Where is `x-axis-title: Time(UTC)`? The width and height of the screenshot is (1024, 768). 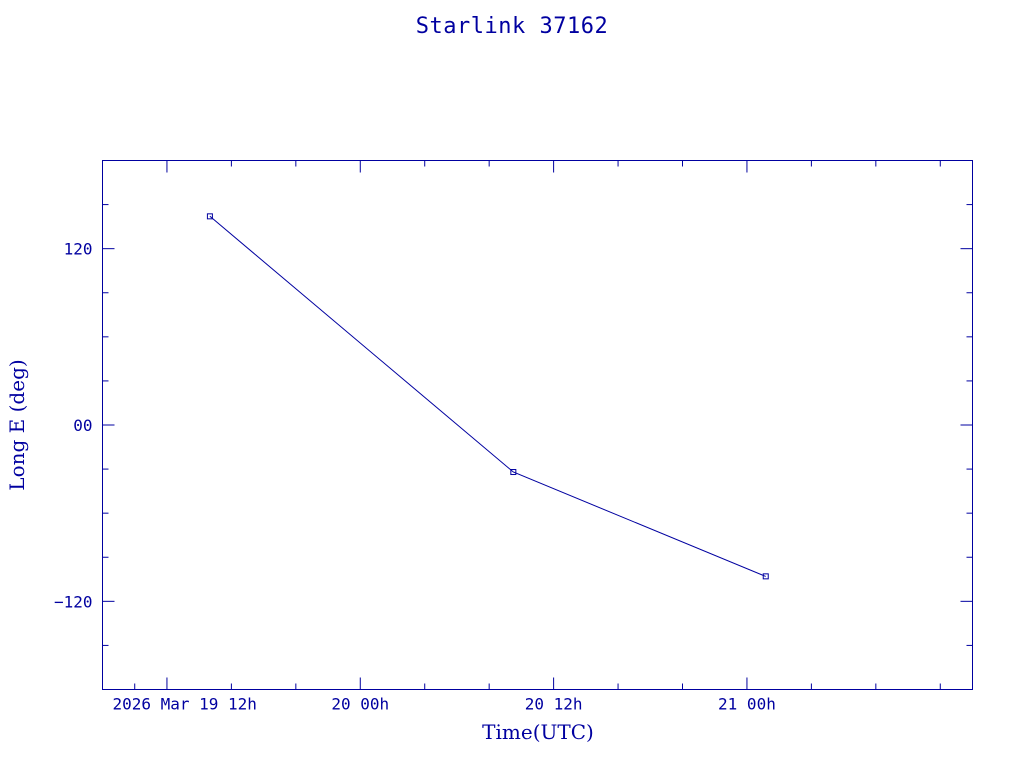
x-axis-title: Time(UTC) is located at coordinates (538, 732).